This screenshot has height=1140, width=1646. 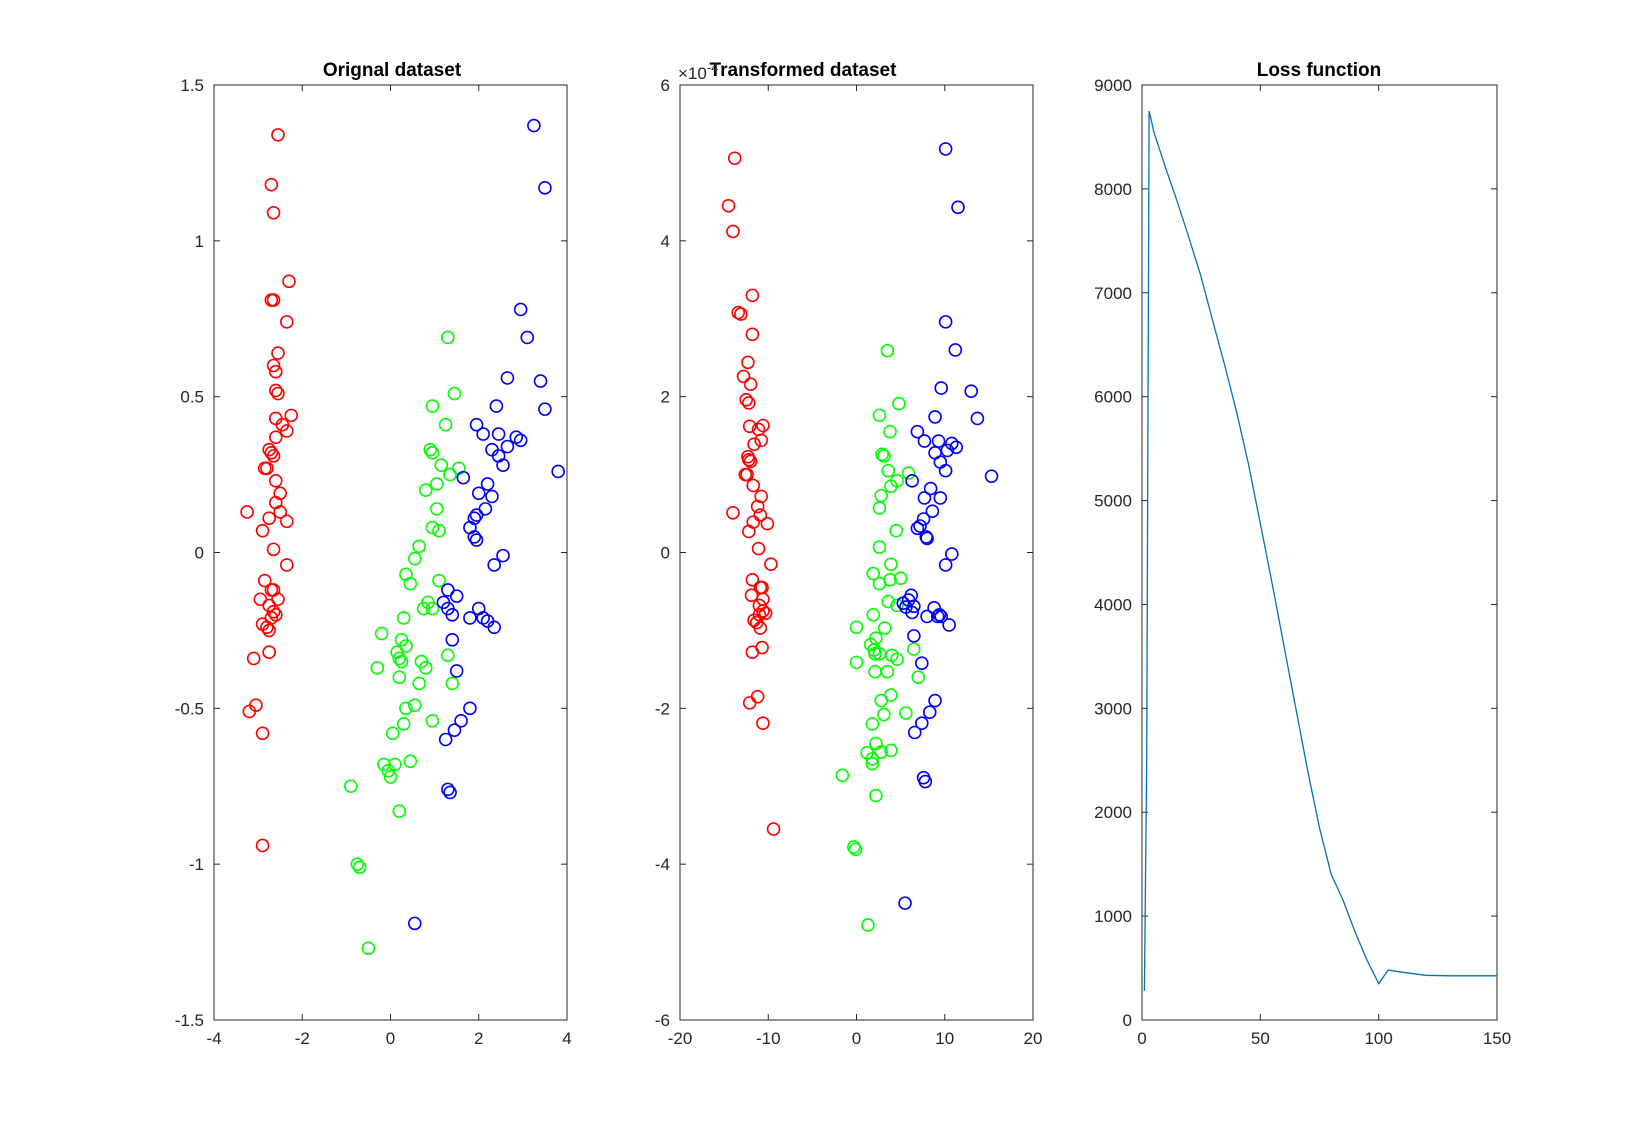 I want to click on y-tick-label: 6000, so click(x=1113, y=397).